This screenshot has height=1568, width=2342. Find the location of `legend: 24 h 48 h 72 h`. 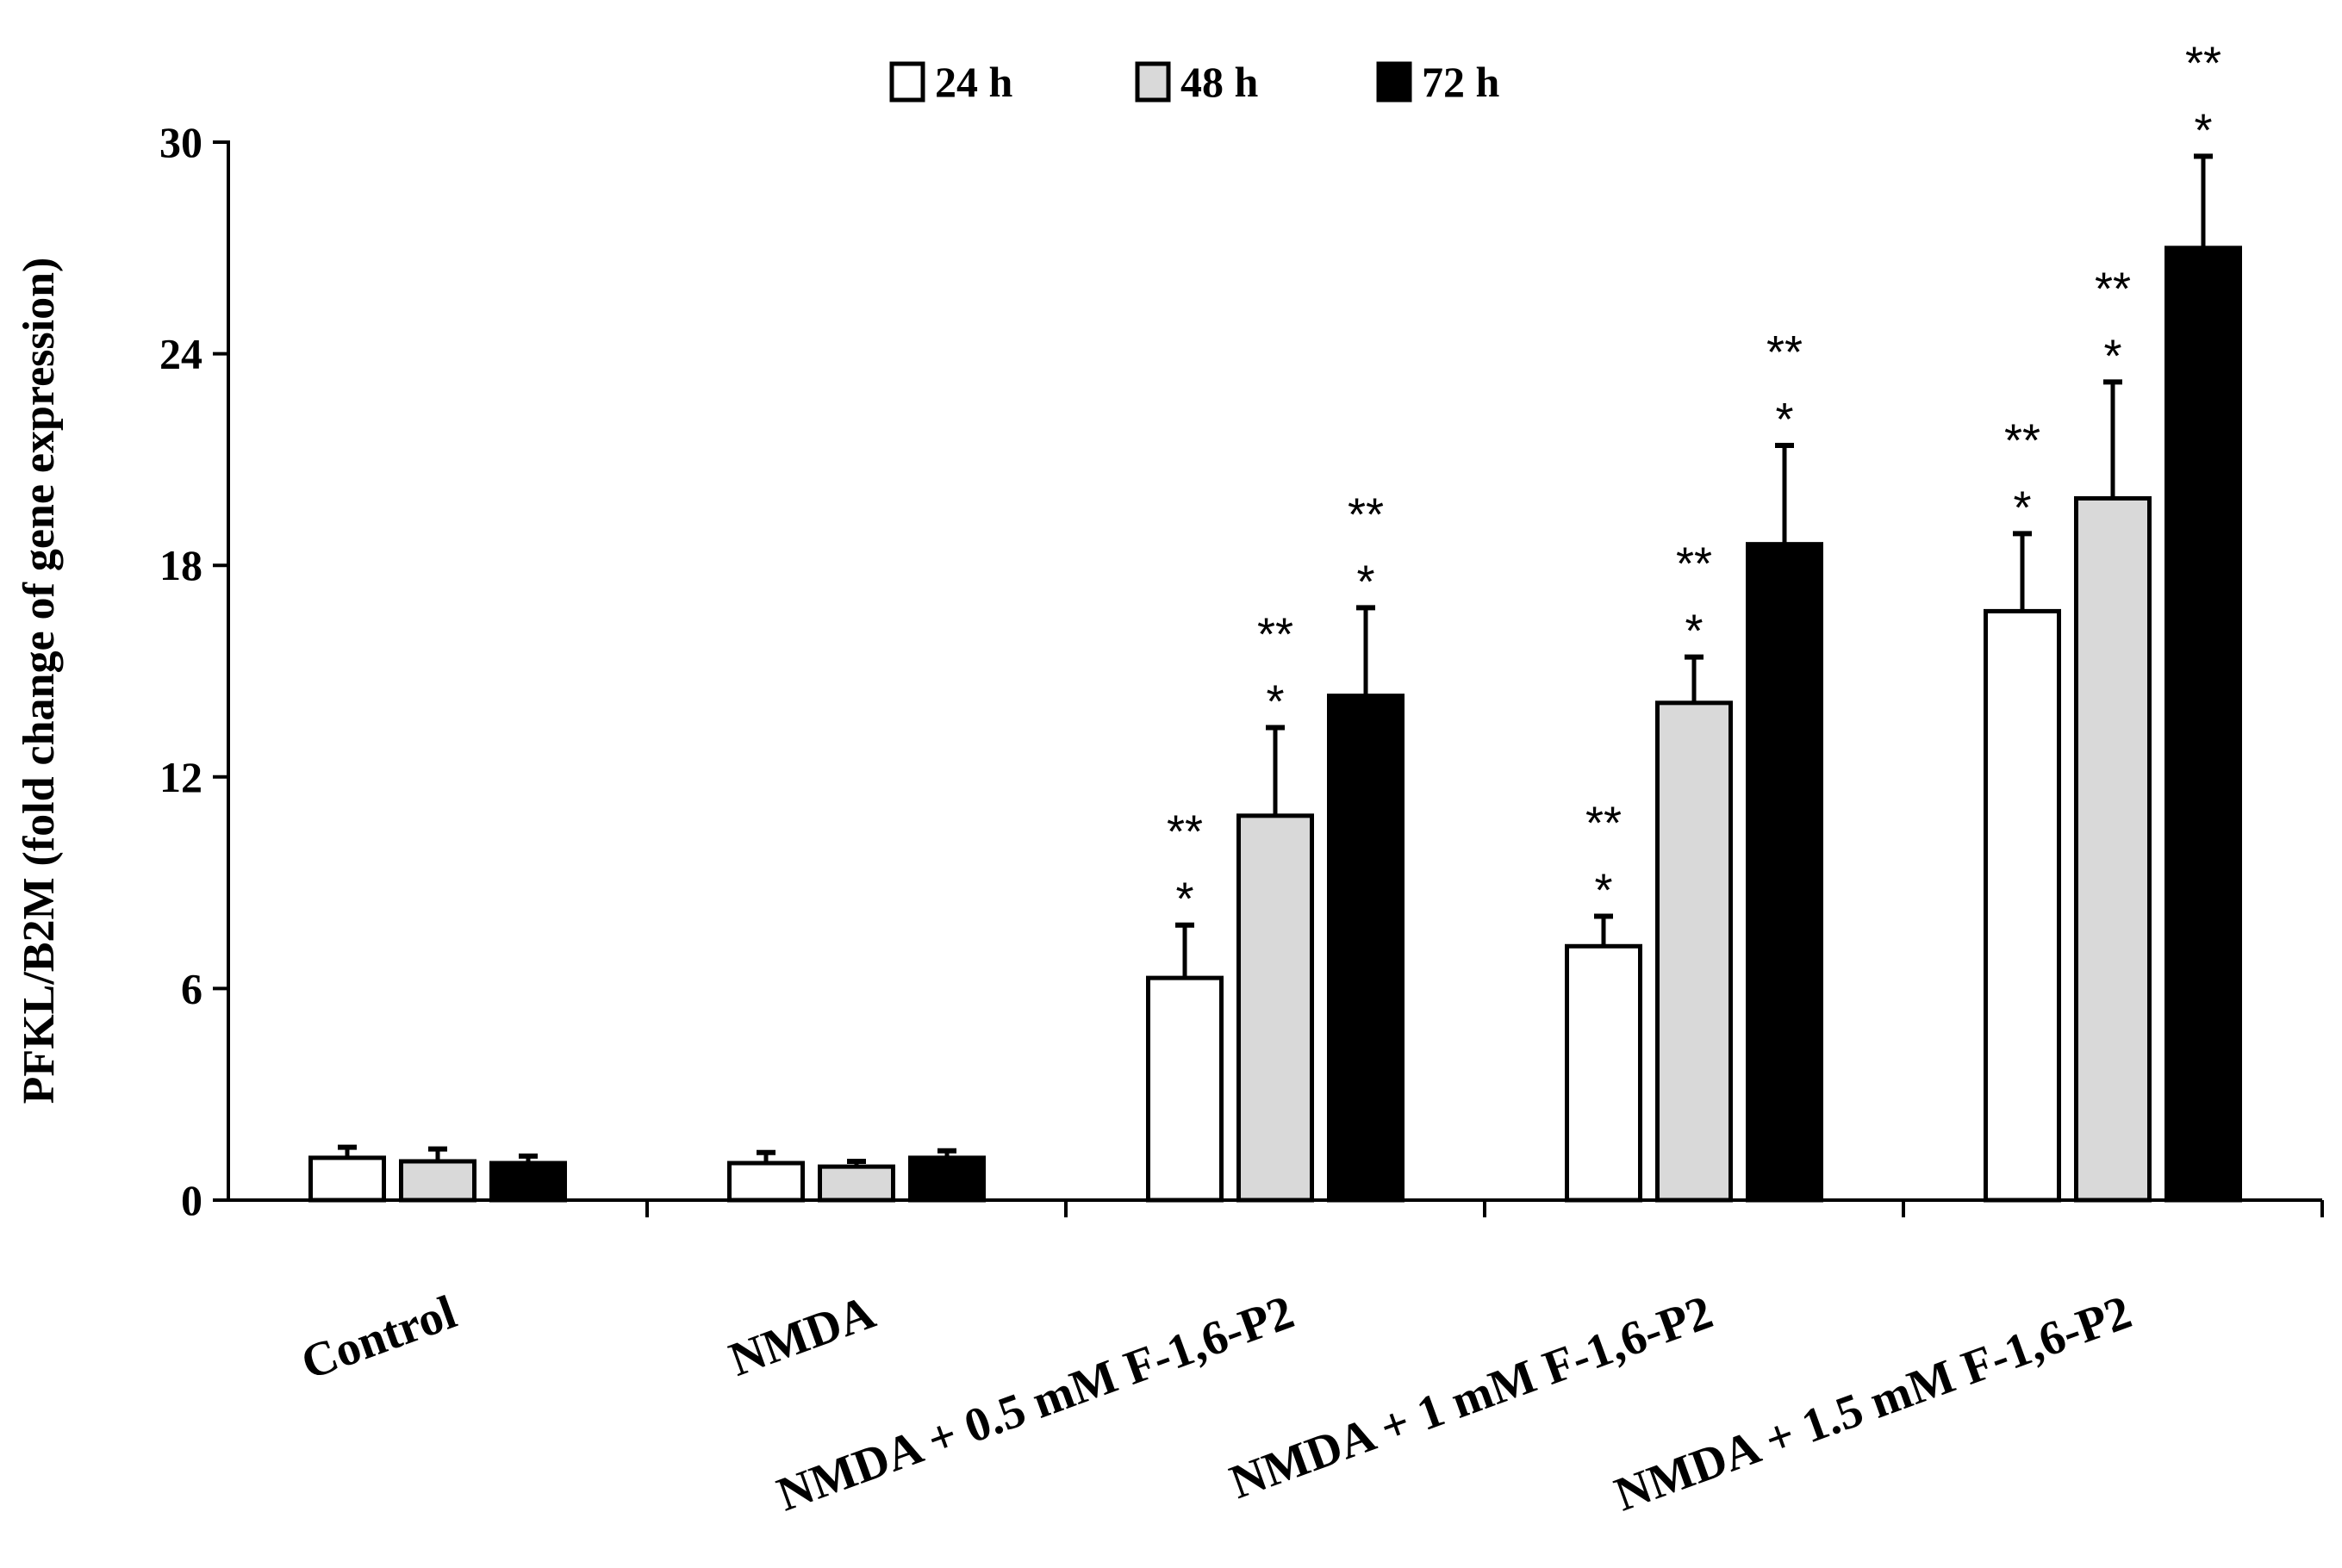

legend: 24 h 48 h 72 h is located at coordinates (1194, 82).